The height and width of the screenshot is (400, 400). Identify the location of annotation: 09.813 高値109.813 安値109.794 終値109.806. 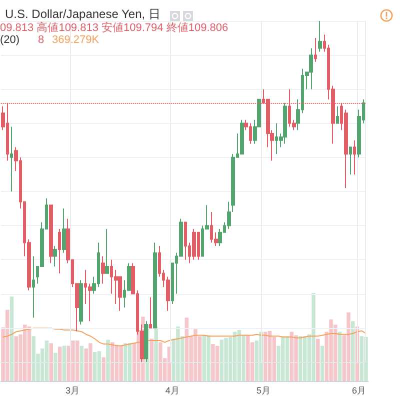
(114, 27).